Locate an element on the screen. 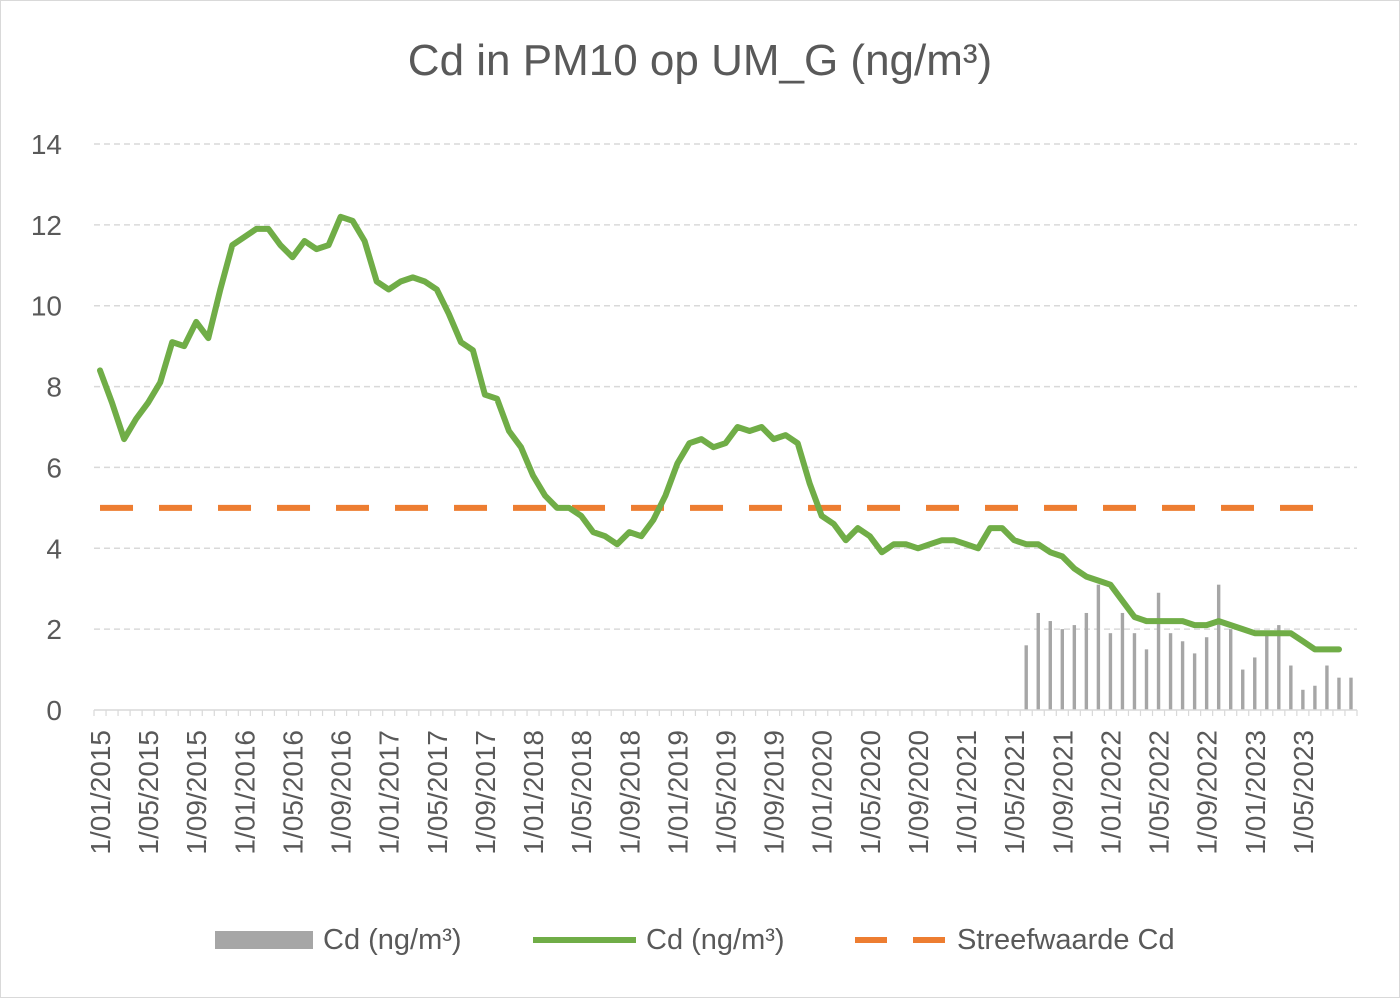 The height and width of the screenshot is (998, 1400). x-tick-label: 1/05/2015 is located at coordinates (148, 792).